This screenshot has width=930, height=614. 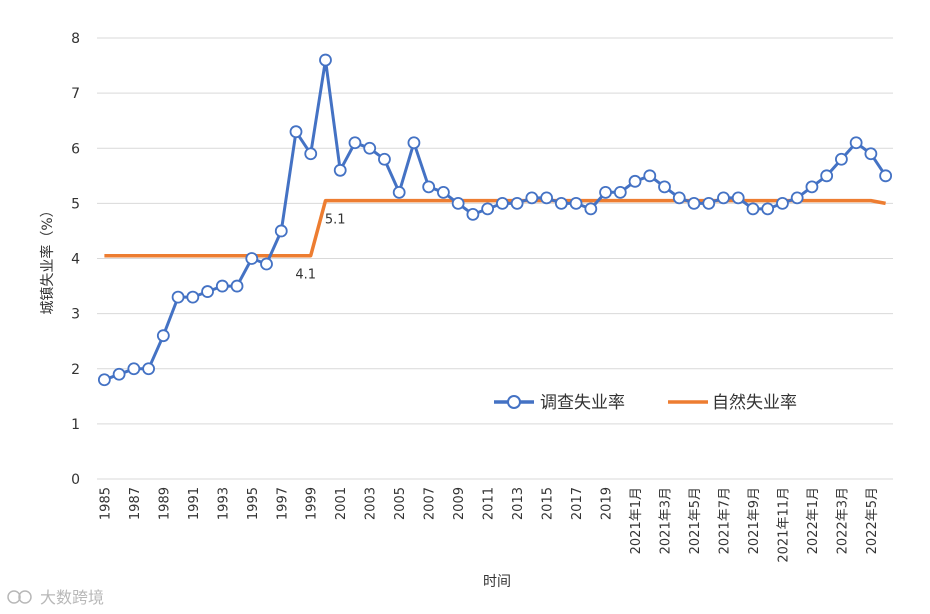 I want to click on legend-item-survey: 调查失业率, so click(x=559, y=403).